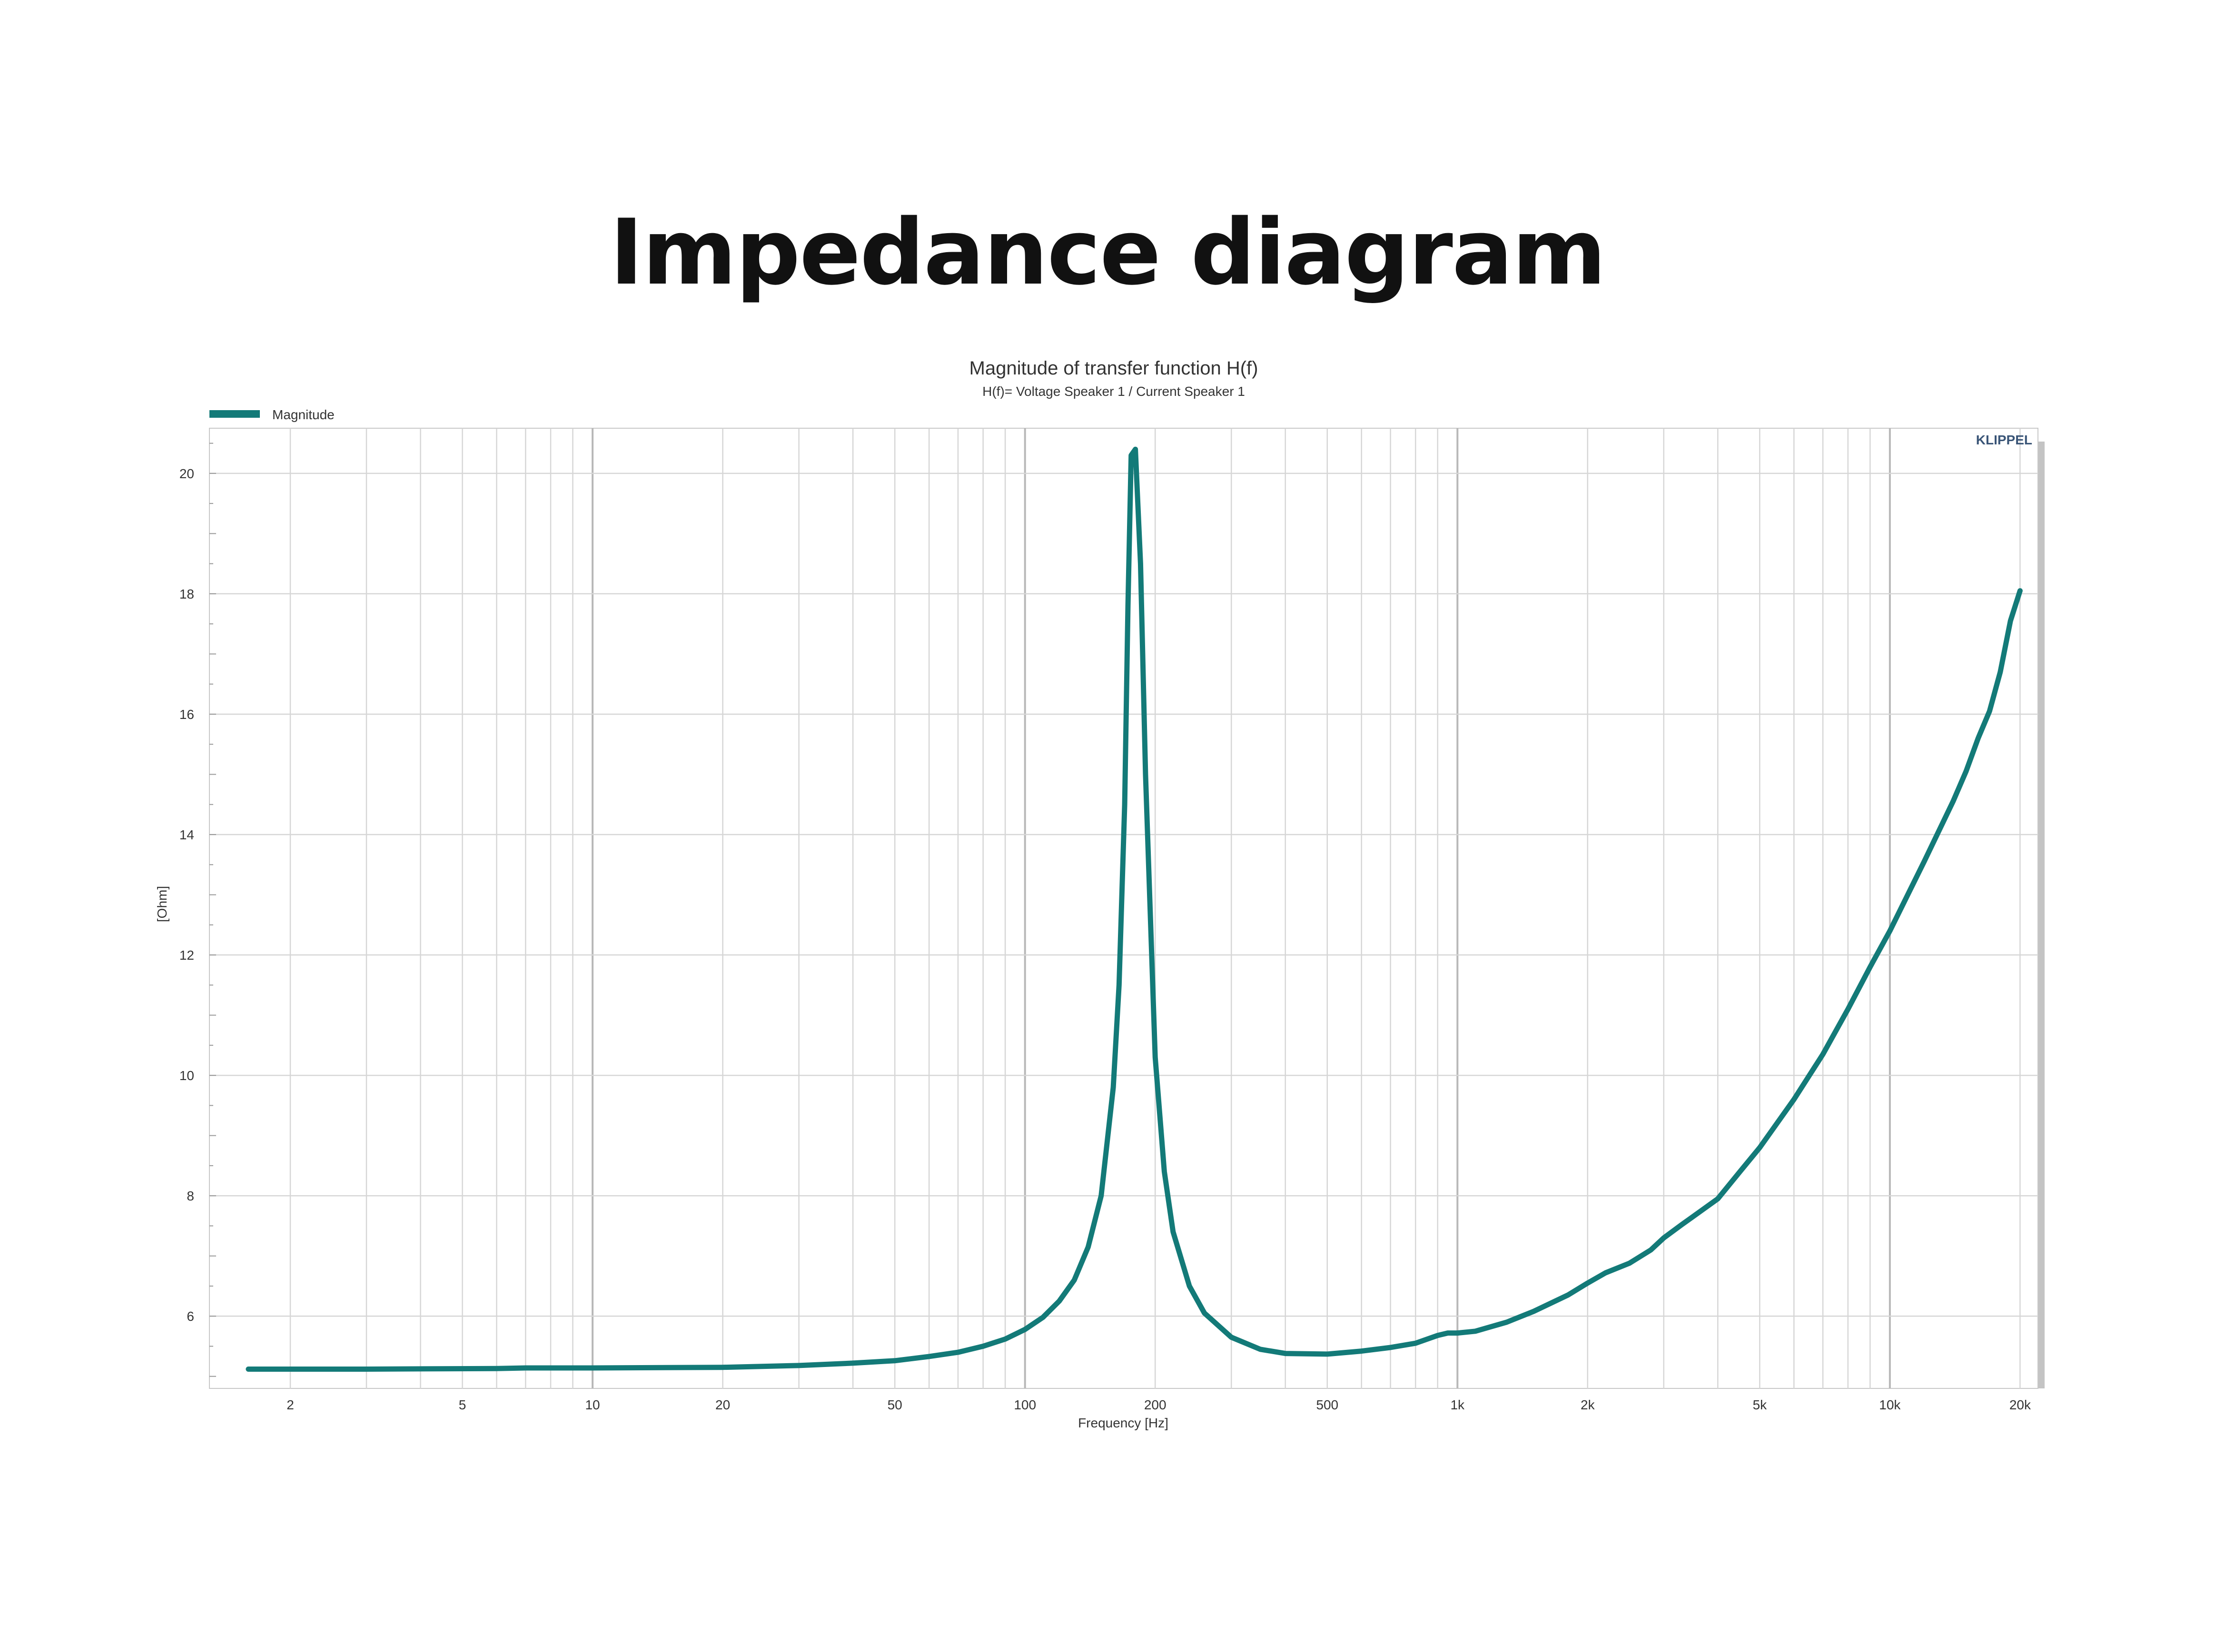  I want to click on x-tick-label: 50, so click(895, 1405).